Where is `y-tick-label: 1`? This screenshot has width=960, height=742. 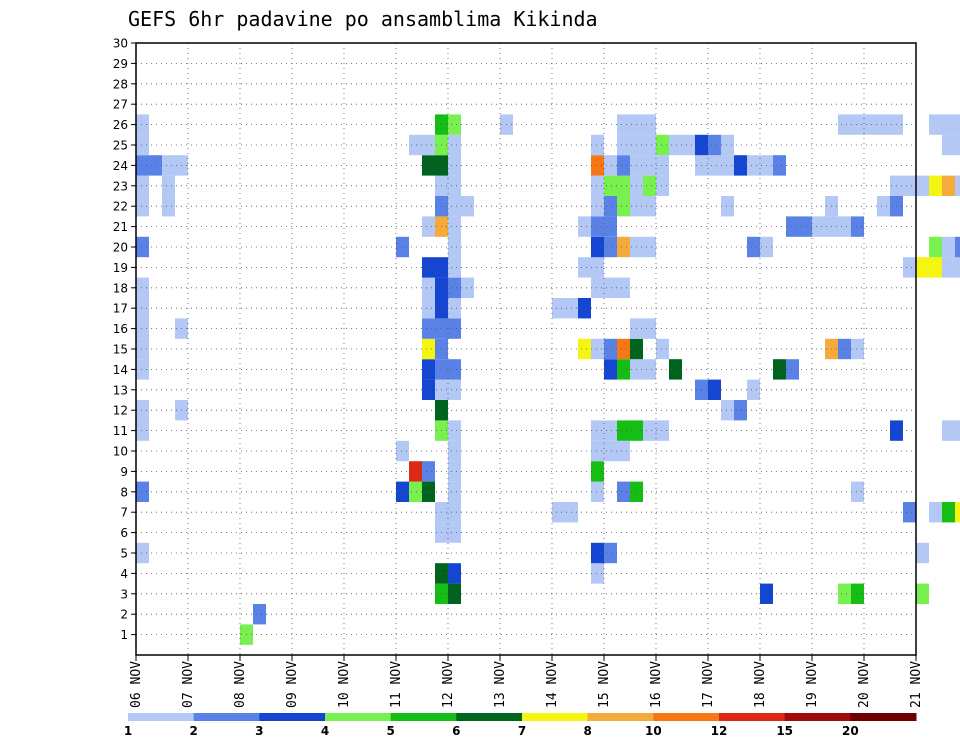 y-tick-label: 1 is located at coordinates (124, 635).